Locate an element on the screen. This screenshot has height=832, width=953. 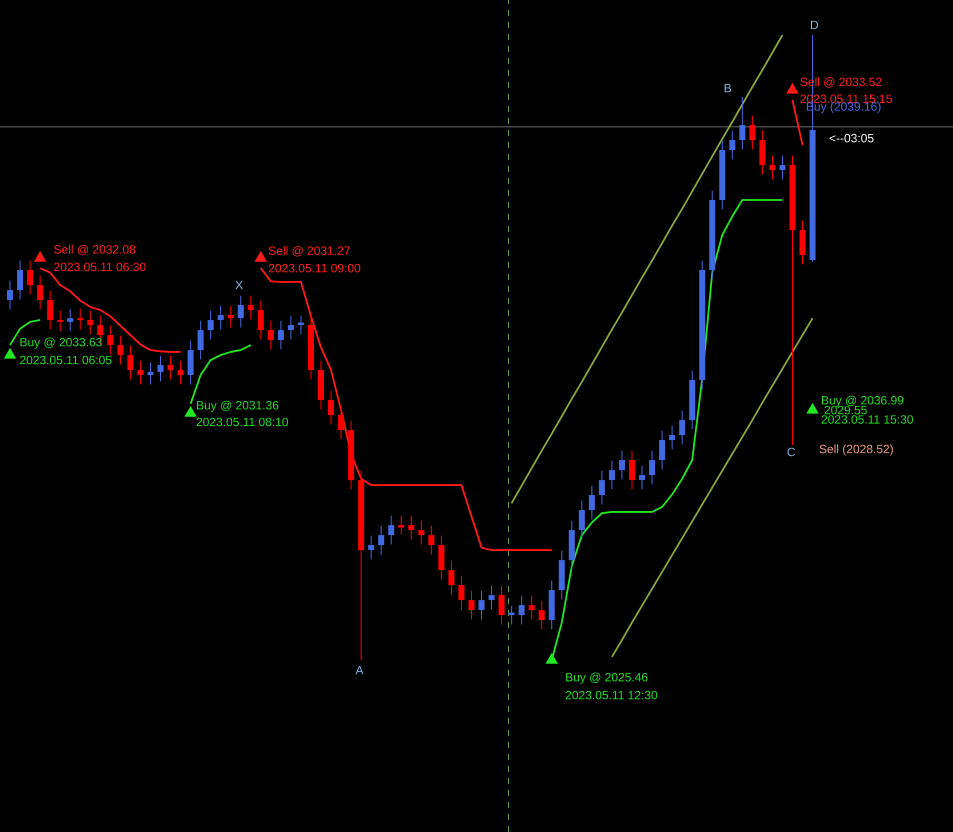
annotation: Sell @ 2031.27 is located at coordinates (309, 251).